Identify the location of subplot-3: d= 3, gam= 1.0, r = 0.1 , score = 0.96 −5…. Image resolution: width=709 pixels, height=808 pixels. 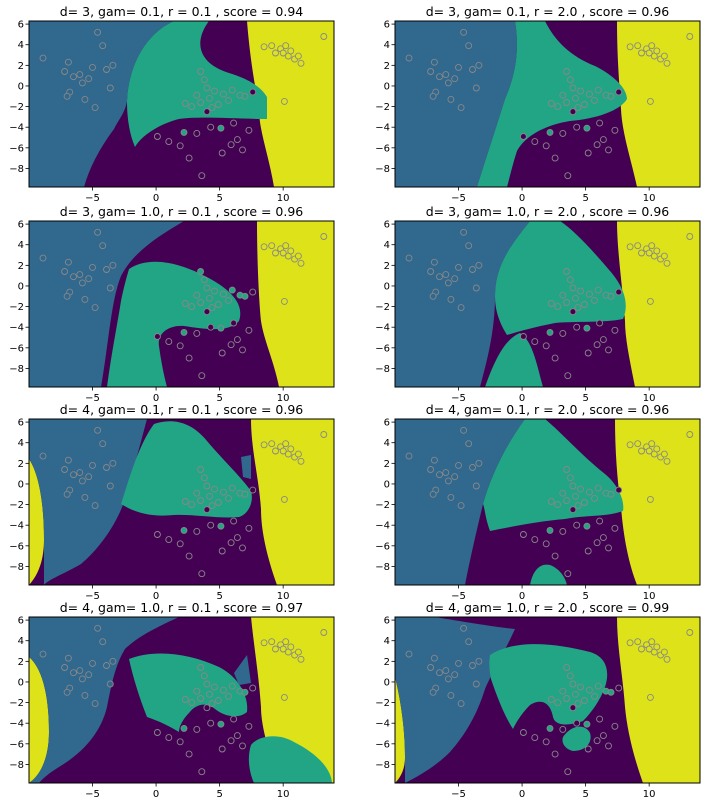
(171, 304).